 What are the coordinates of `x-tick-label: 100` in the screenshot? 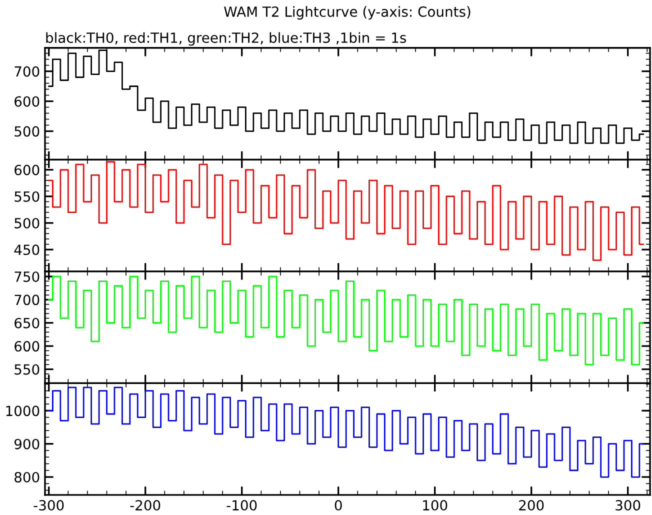 It's located at (435, 505).